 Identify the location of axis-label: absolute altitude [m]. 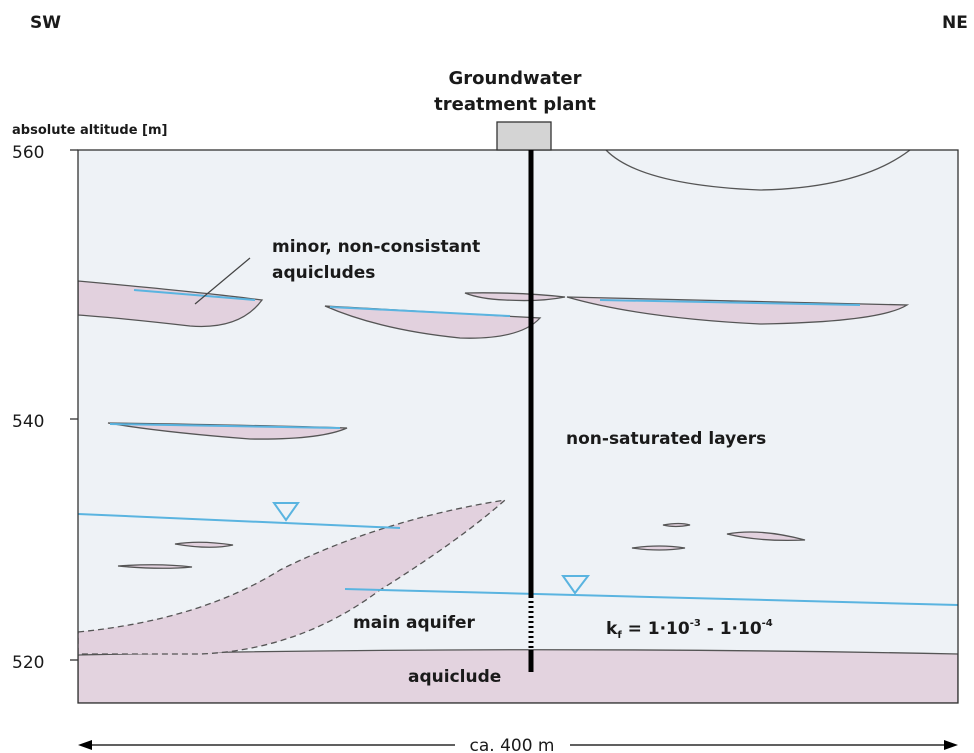
(89, 130).